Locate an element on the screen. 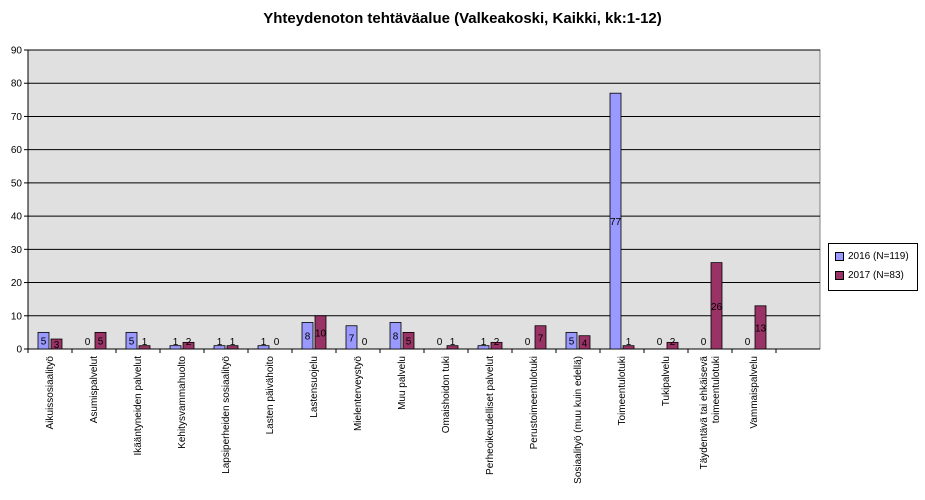  x-tick-label: Omaishoidon tuki is located at coordinates (446, 394).